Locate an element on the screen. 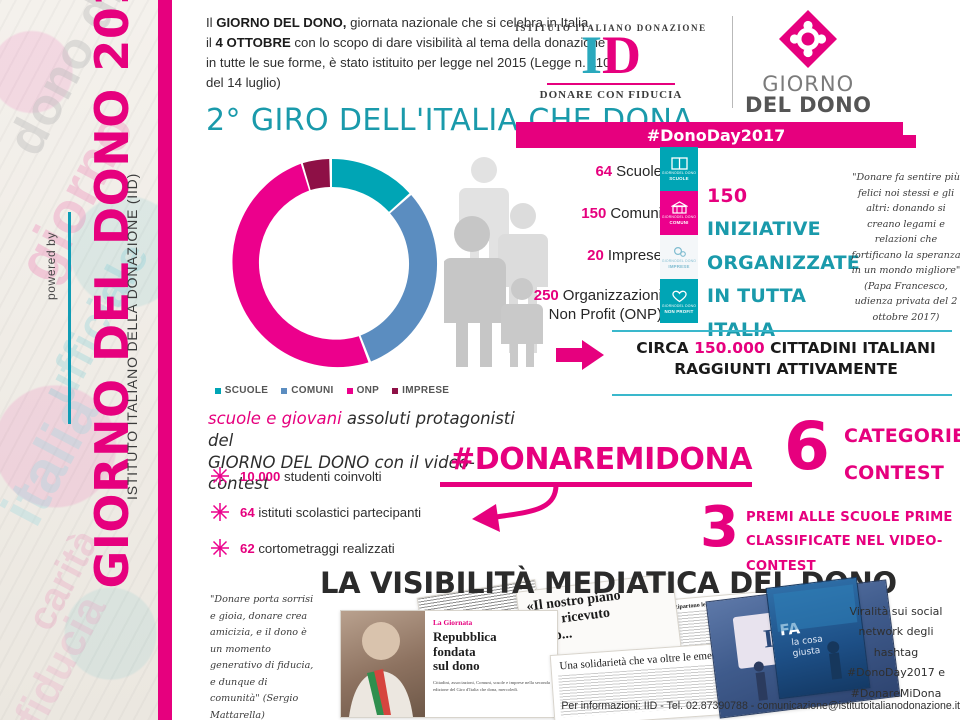 This screenshot has width=960, height=720. badge-label: NON PROFIT is located at coordinates (679, 311).